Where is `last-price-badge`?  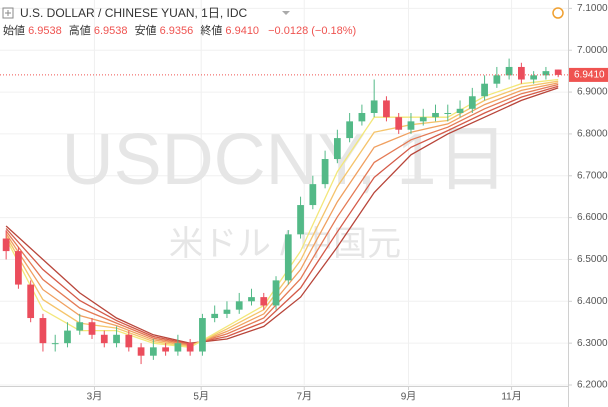
last-price-badge is located at coordinates (588, 74).